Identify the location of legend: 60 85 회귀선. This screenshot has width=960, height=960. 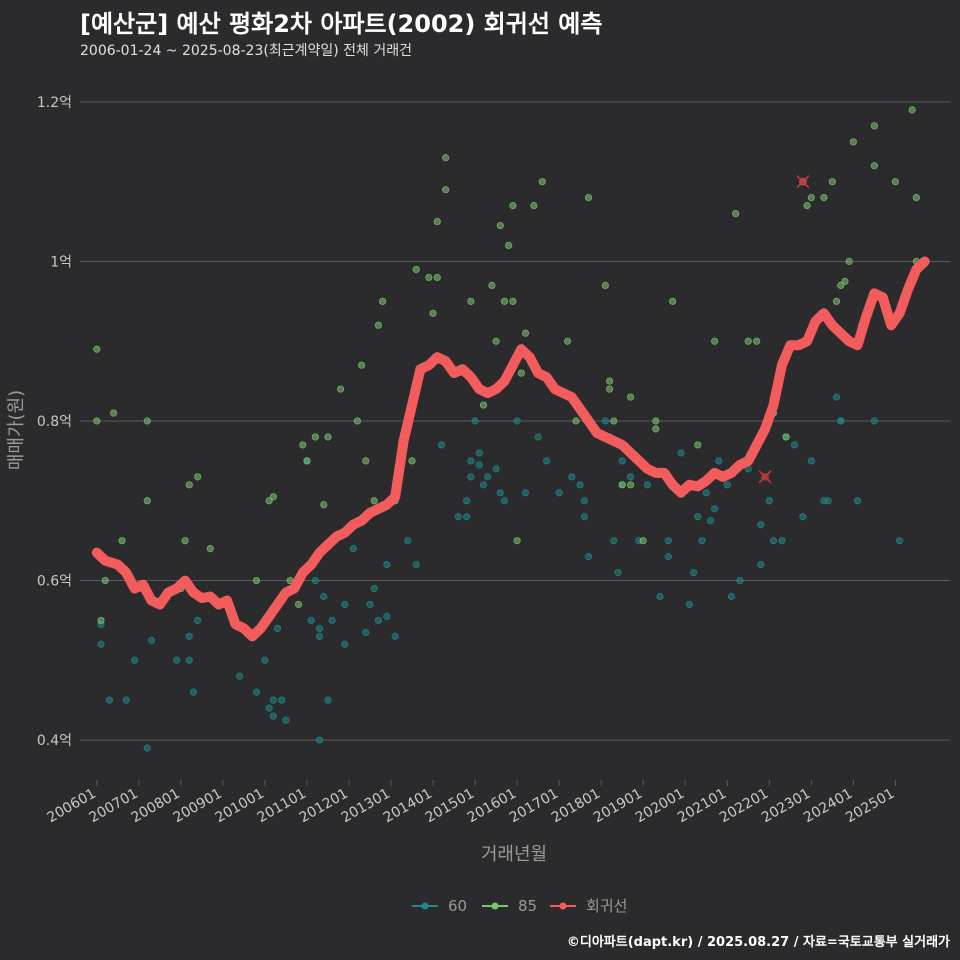
(519, 906).